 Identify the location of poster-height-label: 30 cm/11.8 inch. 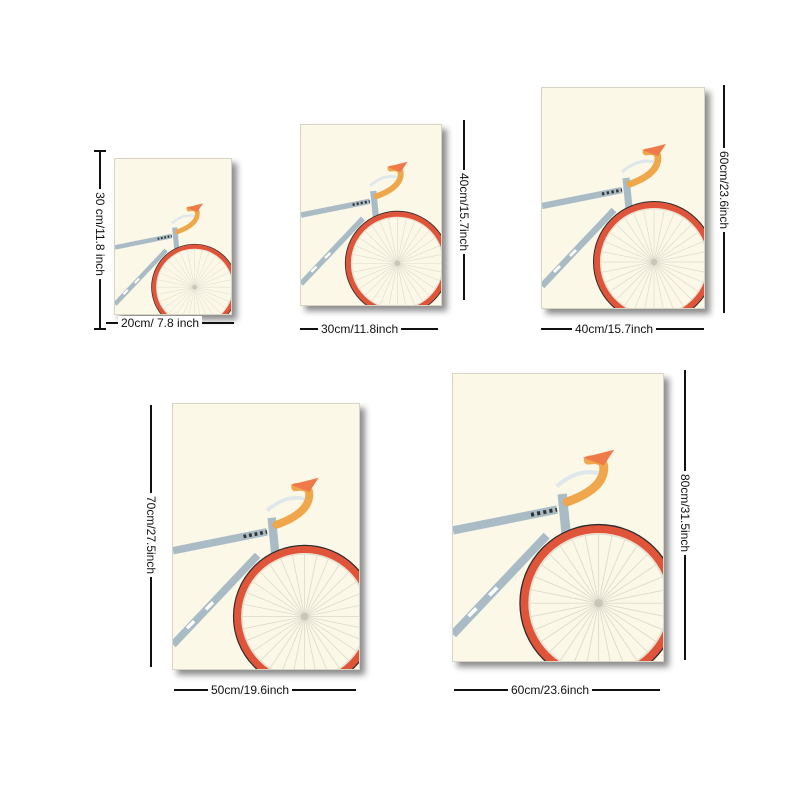
(100, 234).